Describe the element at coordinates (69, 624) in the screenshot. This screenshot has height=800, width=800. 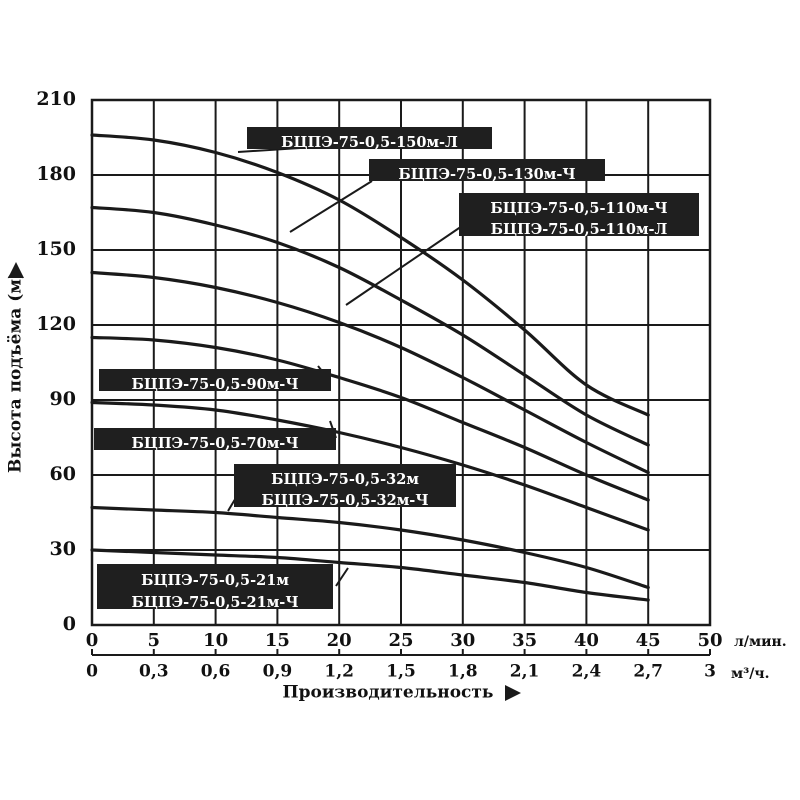
I see `y-tick-label: 0` at that location.